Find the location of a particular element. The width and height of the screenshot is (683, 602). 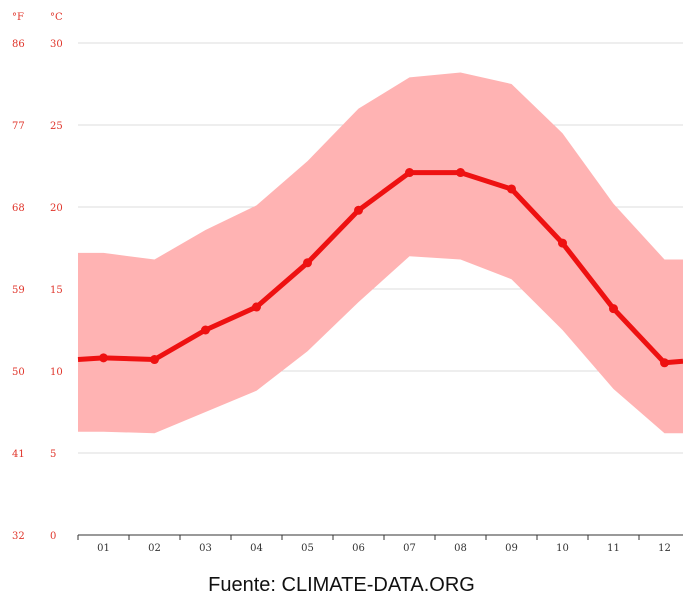

y-tick-label-fahrenheit: 41 is located at coordinates (18, 454).